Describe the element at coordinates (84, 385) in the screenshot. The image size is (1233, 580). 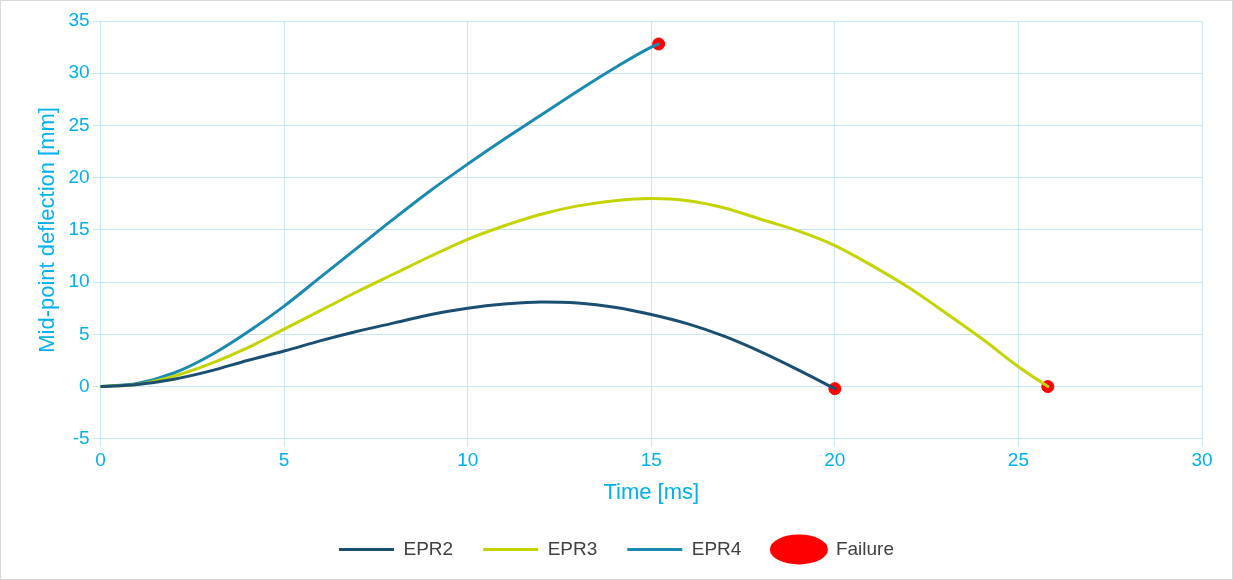
I see `y-tick-label: 0` at that location.